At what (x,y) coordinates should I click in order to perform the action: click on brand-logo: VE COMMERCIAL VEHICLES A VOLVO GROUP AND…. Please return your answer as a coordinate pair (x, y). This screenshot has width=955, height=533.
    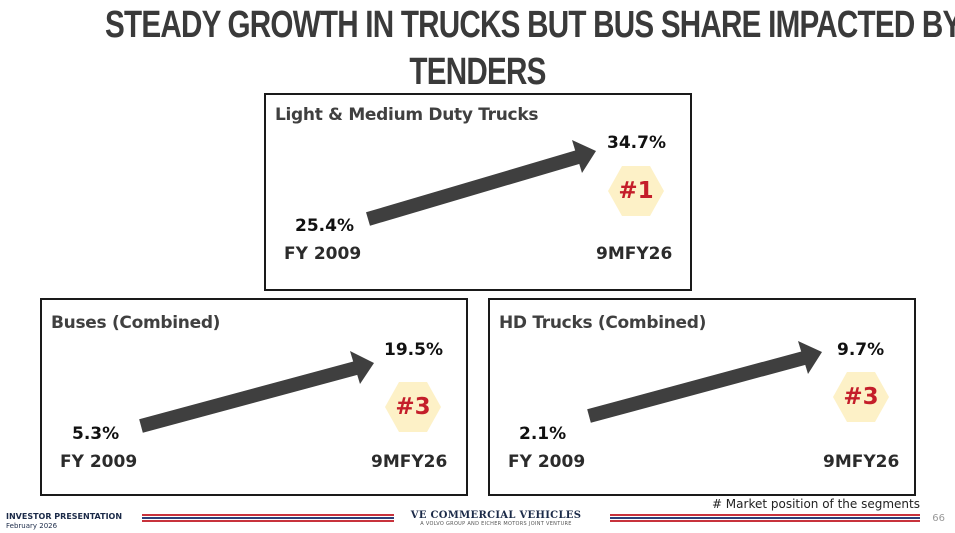
    Looking at the image, I should click on (496, 518).